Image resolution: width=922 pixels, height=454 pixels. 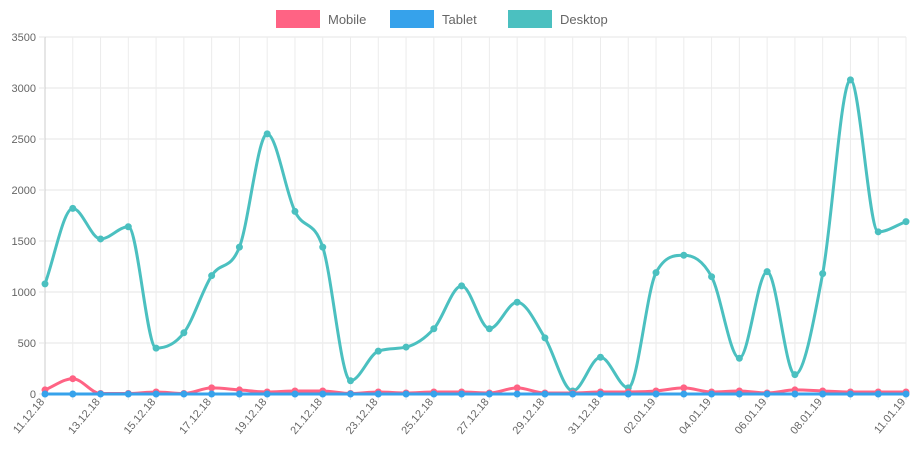 What do you see at coordinates (28, 216) in the screenshot?
I see `y-axis: 0 500 1000 1500 2000 2500 3000 3500` at bounding box center [28, 216].